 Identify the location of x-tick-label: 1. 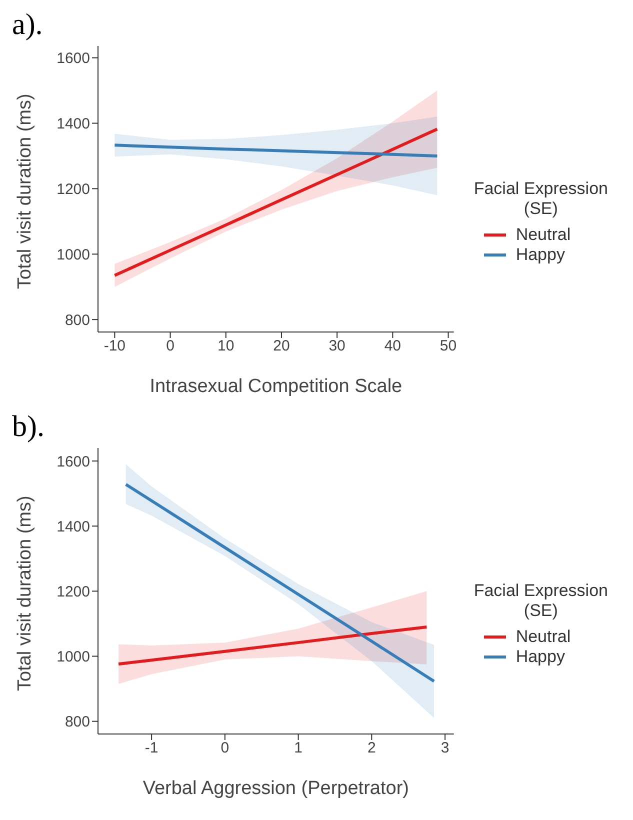
(298, 748).